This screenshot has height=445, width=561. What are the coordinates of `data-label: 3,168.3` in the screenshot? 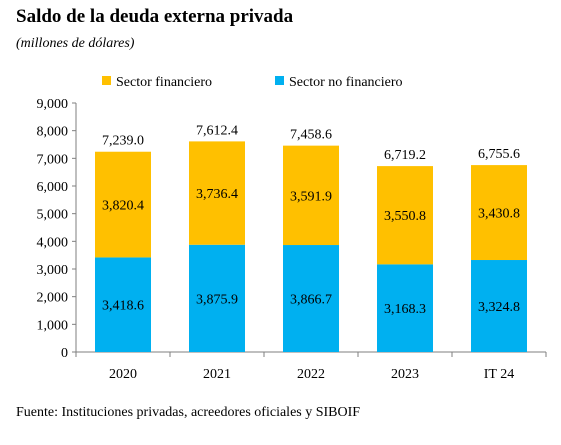 It's located at (405, 309).